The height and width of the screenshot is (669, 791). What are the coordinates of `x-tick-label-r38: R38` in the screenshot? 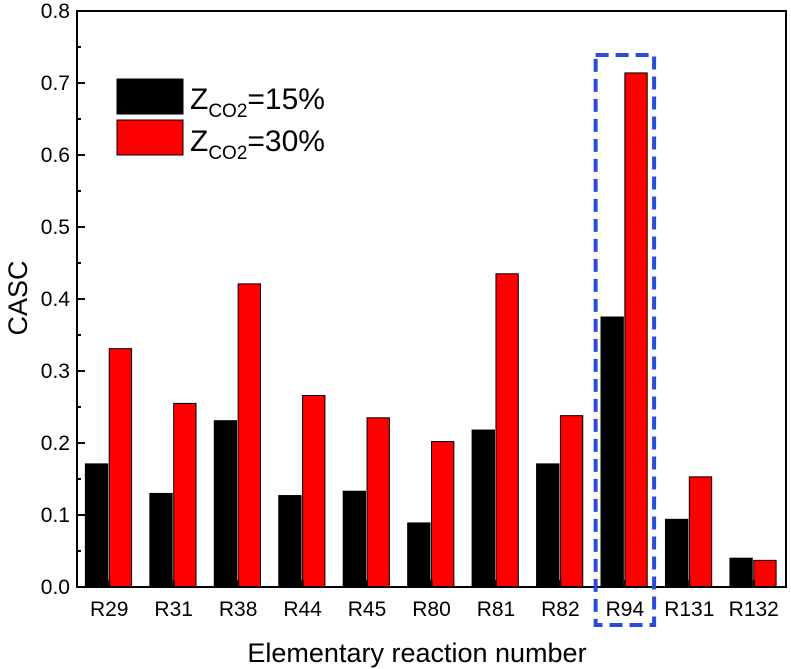 It's located at (238, 609).